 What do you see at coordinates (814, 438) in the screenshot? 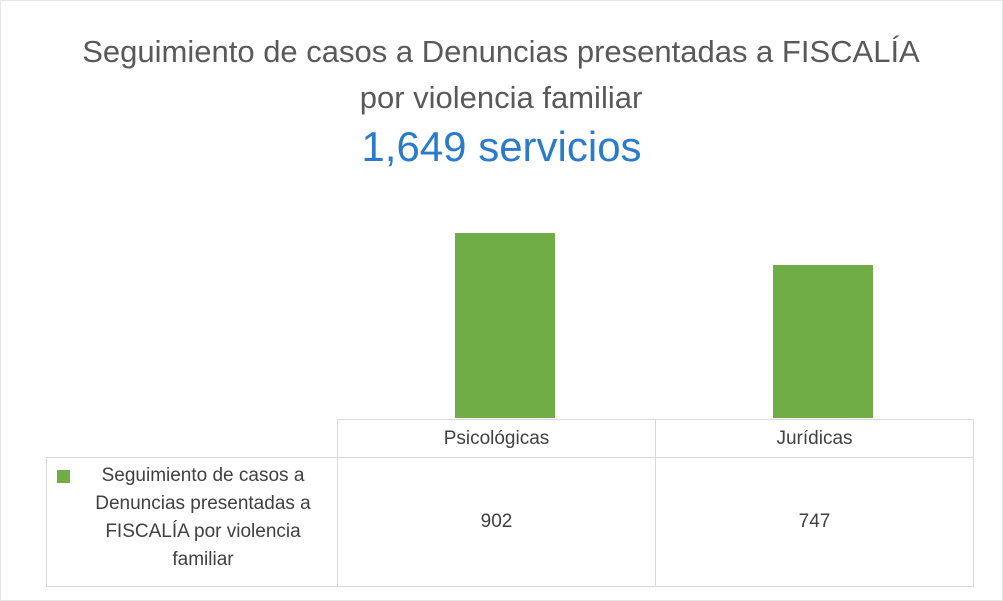
I see `table-header-cell: Jurídicas` at bounding box center [814, 438].